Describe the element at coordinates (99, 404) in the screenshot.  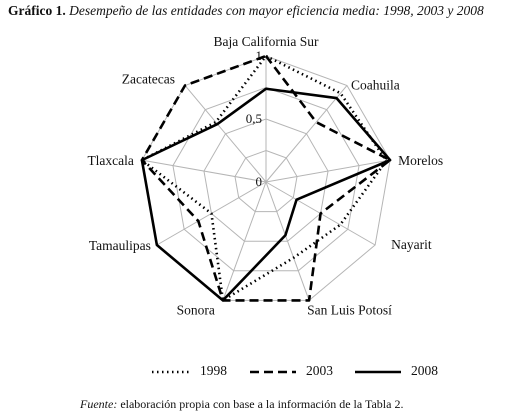
I see `source-lead: Fuente:` at that location.